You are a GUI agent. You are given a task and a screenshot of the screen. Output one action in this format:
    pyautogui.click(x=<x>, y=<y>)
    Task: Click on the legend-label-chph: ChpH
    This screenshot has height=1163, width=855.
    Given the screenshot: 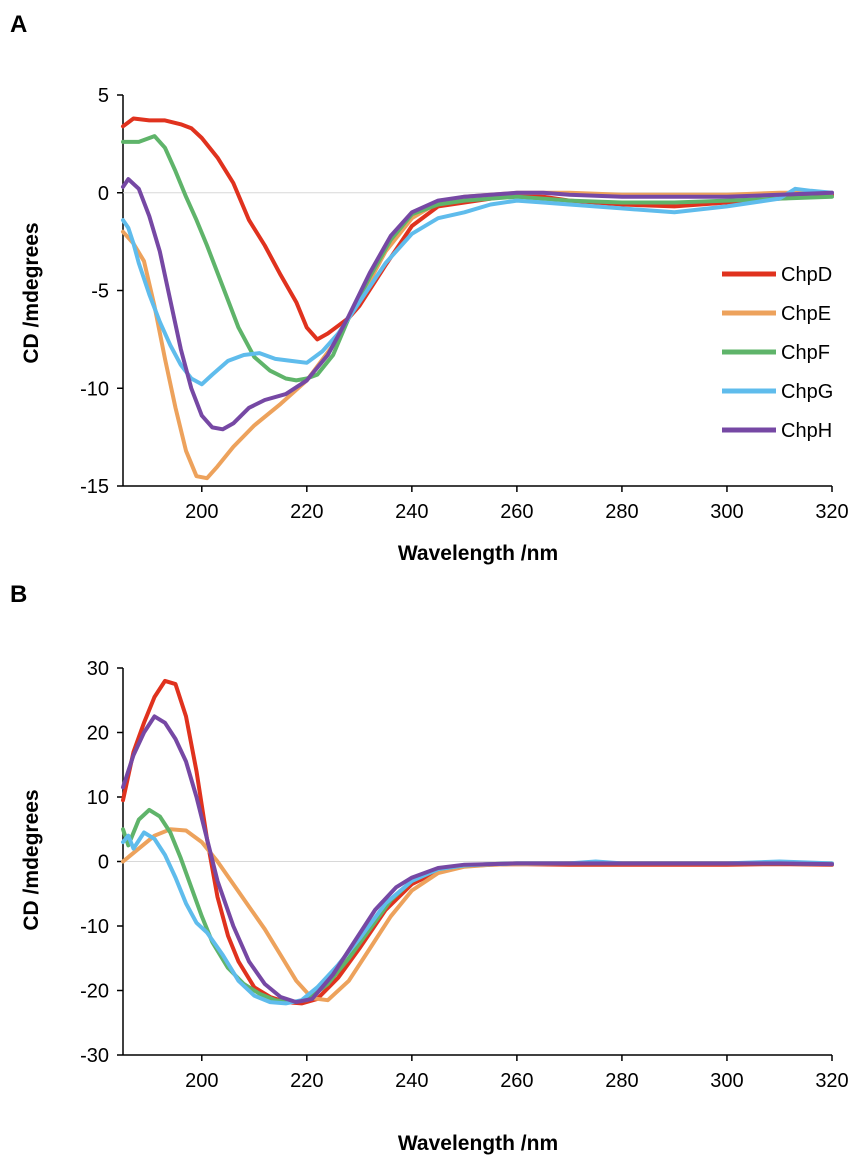 What is the action you would take?
    pyautogui.click(x=806, y=431)
    